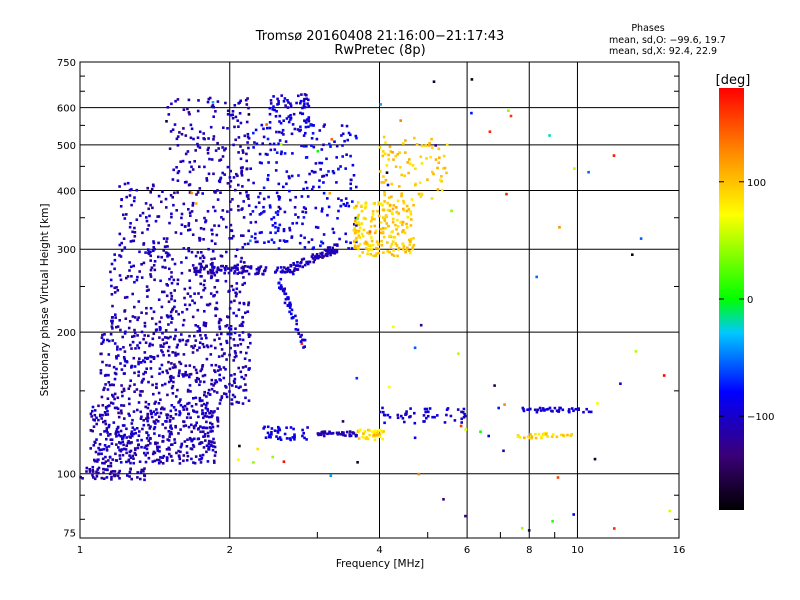 This screenshot has width=800, height=600. What do you see at coordinates (663, 51) in the screenshot?
I see `stats-line-x: mean, sd,X: 92.4, 22.9` at bounding box center [663, 51].